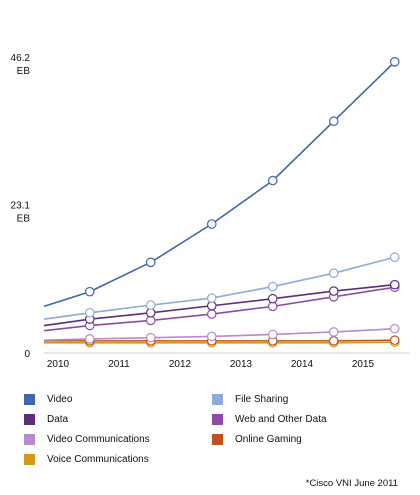  What do you see at coordinates (60, 399) in the screenshot?
I see `legend-label-video: Video` at bounding box center [60, 399].